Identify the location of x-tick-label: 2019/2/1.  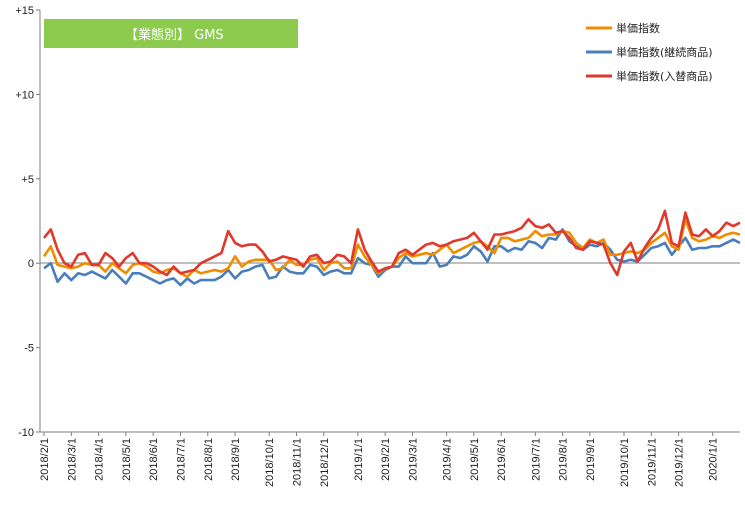
(386, 459).